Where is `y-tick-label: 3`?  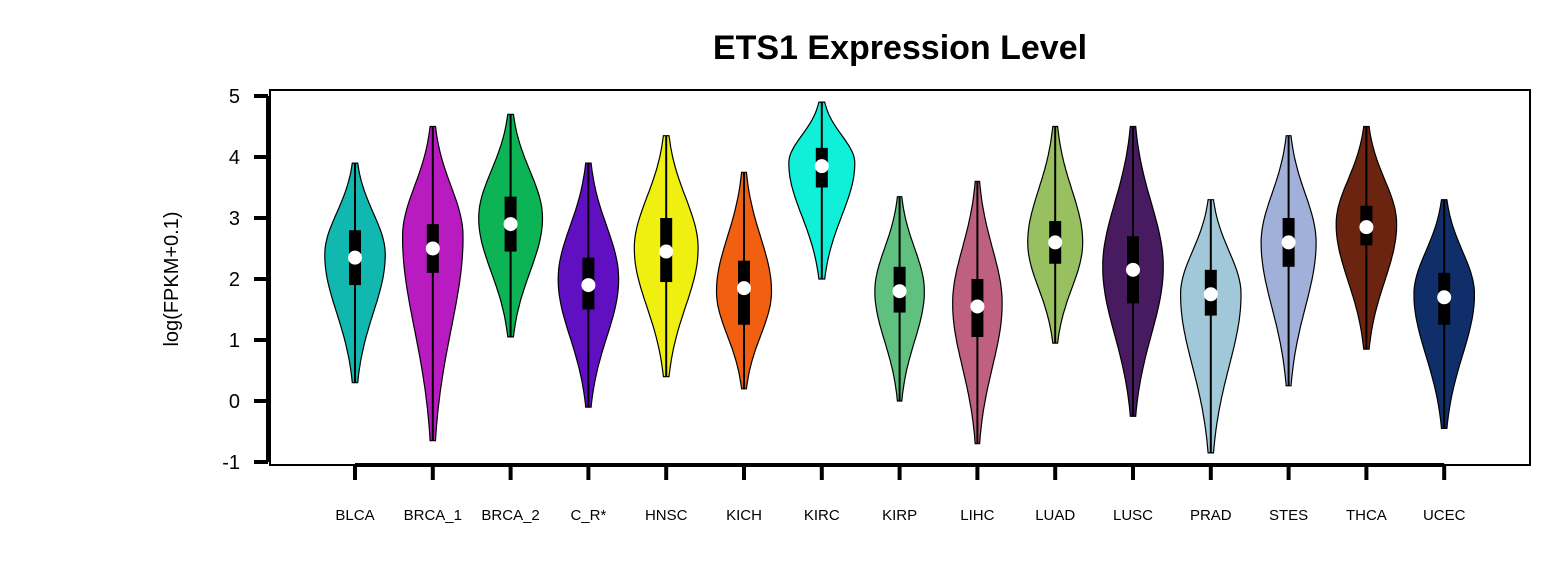
y-tick-label: 3 is located at coordinates (234, 219).